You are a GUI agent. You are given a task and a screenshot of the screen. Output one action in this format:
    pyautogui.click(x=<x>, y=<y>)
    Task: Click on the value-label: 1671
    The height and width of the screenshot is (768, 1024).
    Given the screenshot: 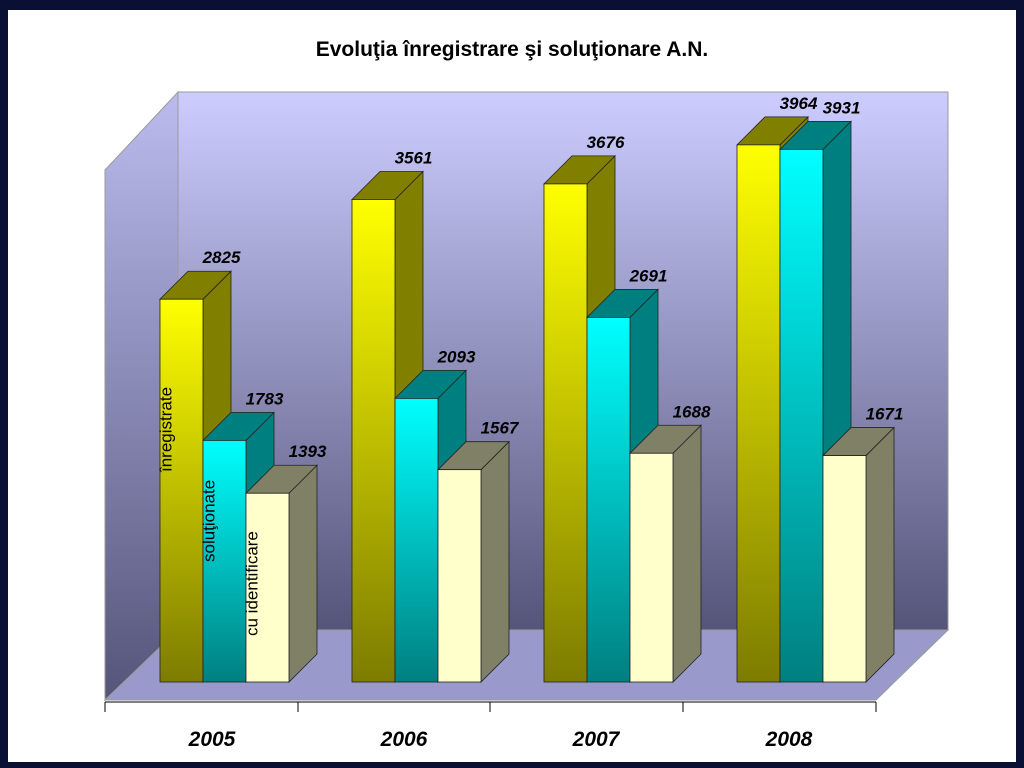 What is the action you would take?
    pyautogui.click(x=885, y=414)
    